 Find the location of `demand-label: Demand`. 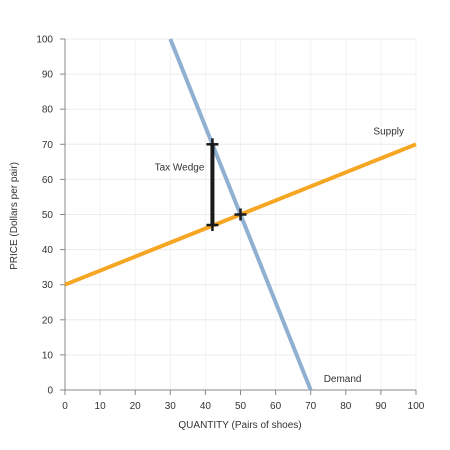

demand-label: Demand is located at coordinates (343, 379).